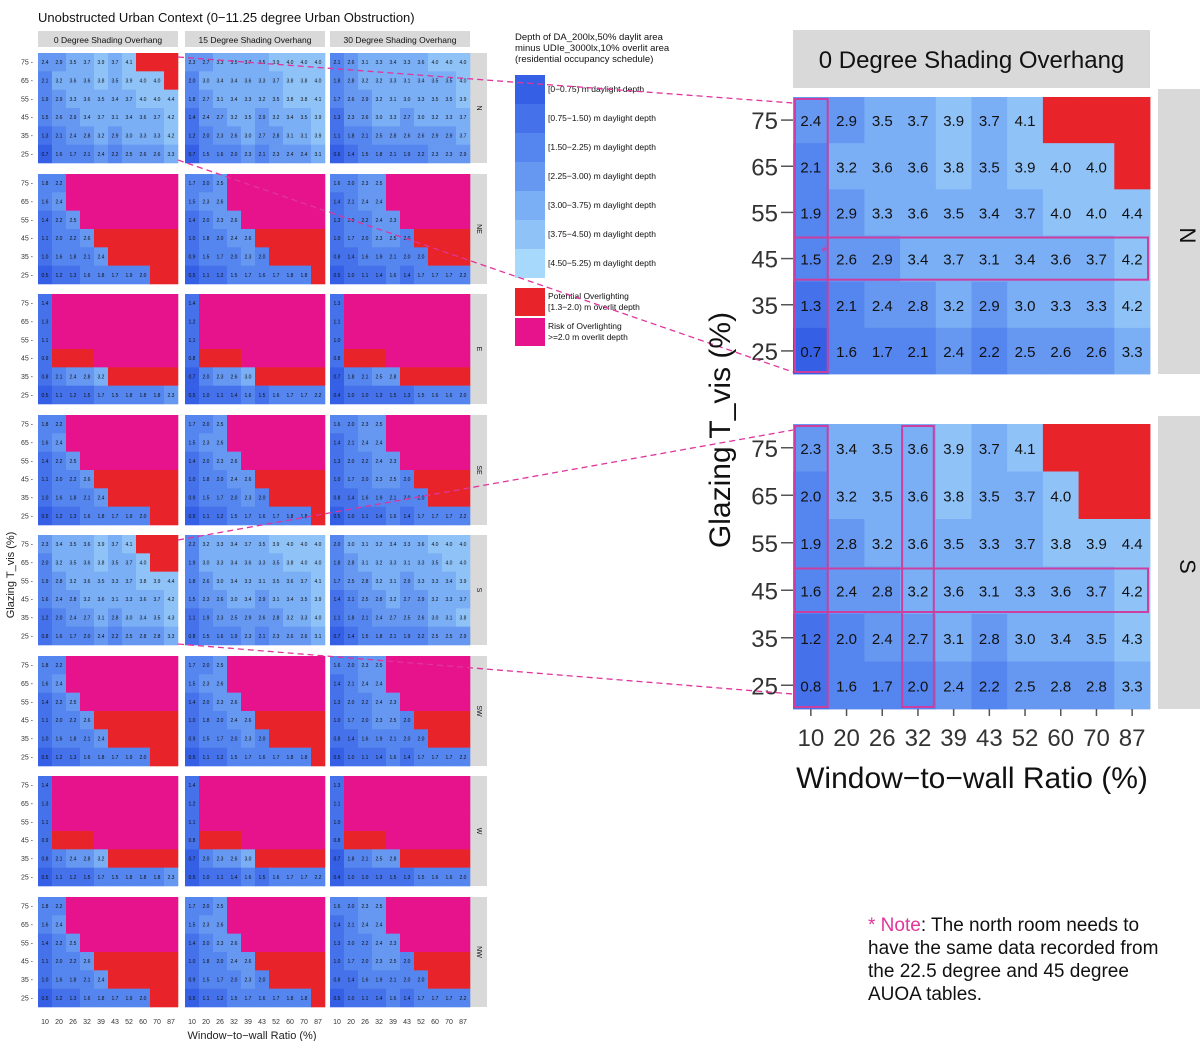  Describe the element at coordinates (262, 258) in the screenshot. I see `small-cell-label: 2.0` at that location.